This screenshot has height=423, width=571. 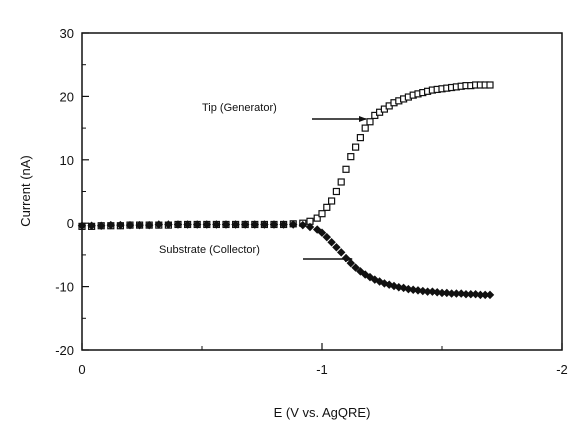 I want to click on y-tick-label: 20, so click(x=67, y=96).